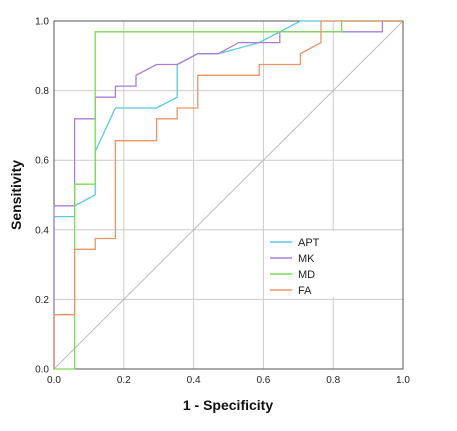  What do you see at coordinates (42, 22) in the screenshot?
I see `y-tick-label: 1.0` at bounding box center [42, 22].